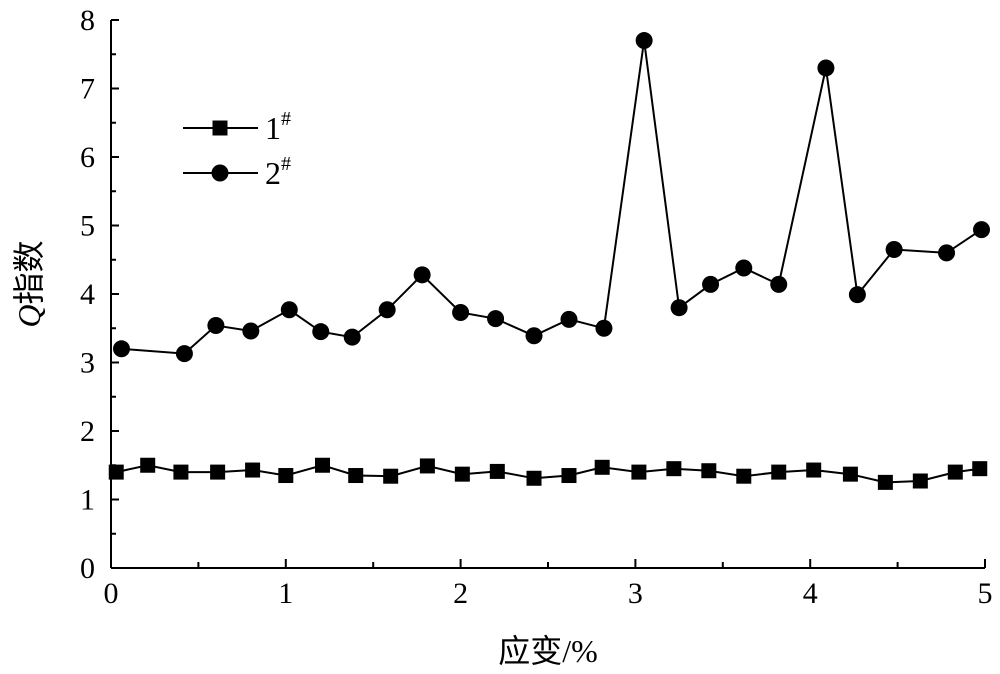 The height and width of the screenshot is (674, 1000). I want to click on y-tick-label: 1, so click(87, 500).